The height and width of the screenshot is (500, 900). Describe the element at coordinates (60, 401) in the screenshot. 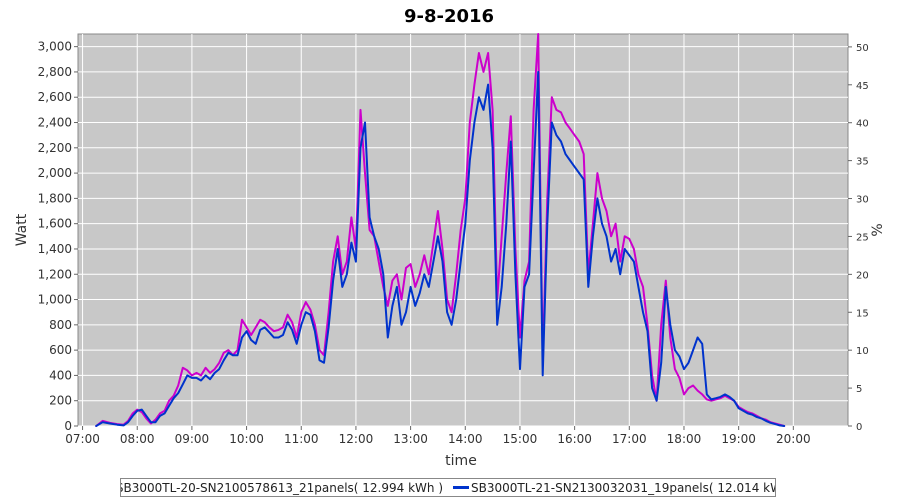

I see `y-tick-label: 200` at that location.